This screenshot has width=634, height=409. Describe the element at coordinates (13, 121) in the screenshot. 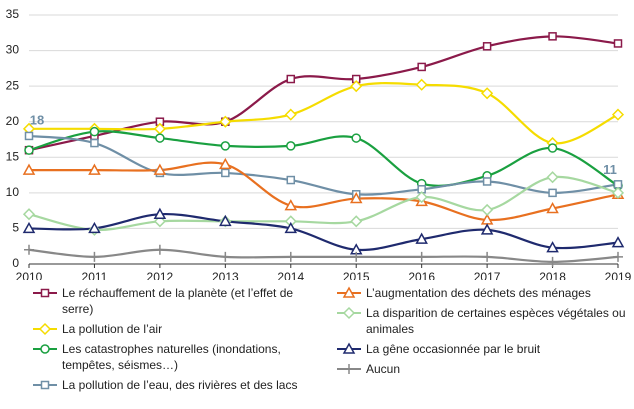

I see `y-tick-label: 20` at that location.